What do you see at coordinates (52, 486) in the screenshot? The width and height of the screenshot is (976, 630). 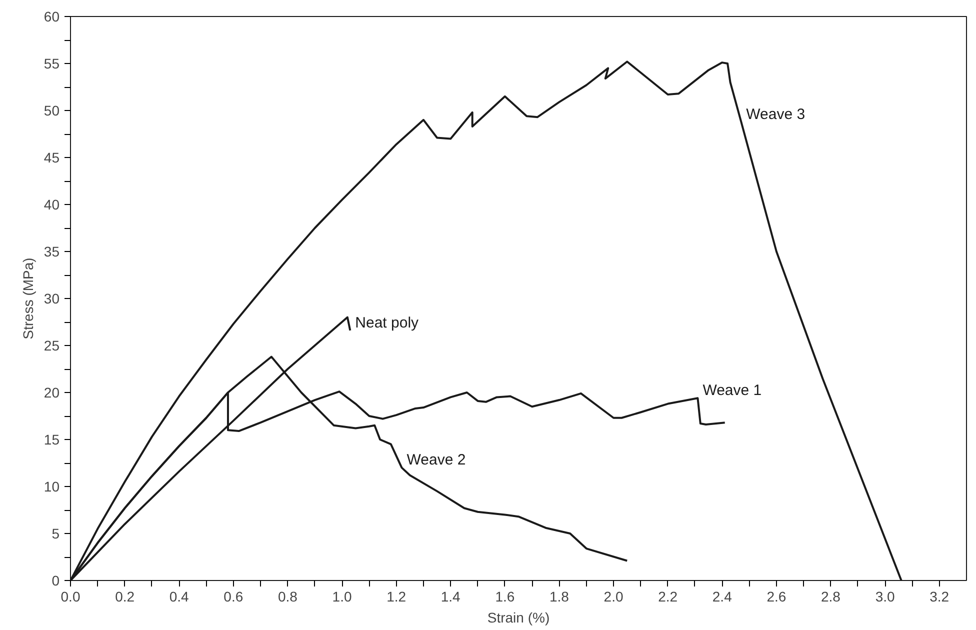 I see `y-tick-label: 10` at bounding box center [52, 486].